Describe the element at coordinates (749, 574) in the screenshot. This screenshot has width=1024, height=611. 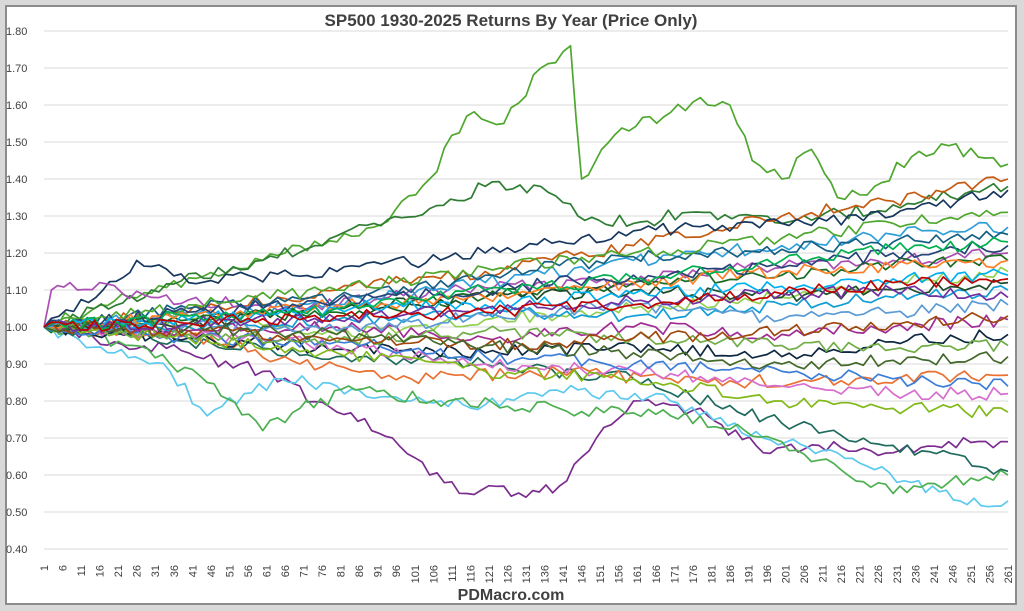
I see `x-tick-label: 191` at that location.